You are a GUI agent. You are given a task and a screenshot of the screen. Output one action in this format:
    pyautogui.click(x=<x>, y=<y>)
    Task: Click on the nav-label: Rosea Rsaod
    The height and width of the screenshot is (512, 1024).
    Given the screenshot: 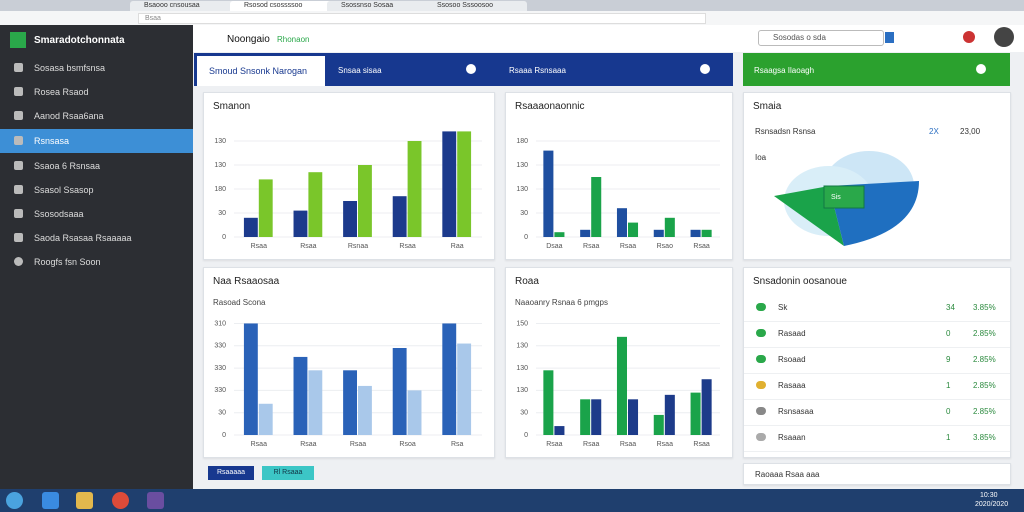 What is the action you would take?
    pyautogui.click(x=61, y=92)
    